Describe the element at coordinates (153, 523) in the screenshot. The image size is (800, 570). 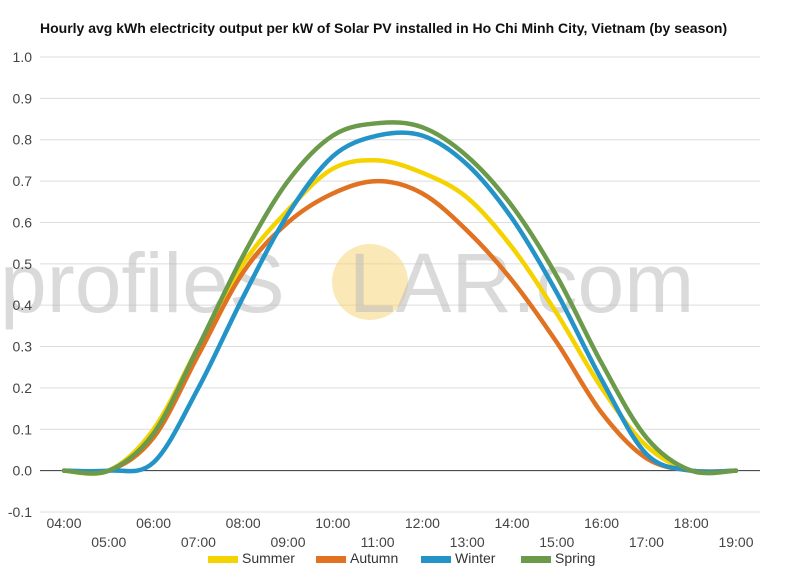
I see `x-tick-label: 06:00` at that location.